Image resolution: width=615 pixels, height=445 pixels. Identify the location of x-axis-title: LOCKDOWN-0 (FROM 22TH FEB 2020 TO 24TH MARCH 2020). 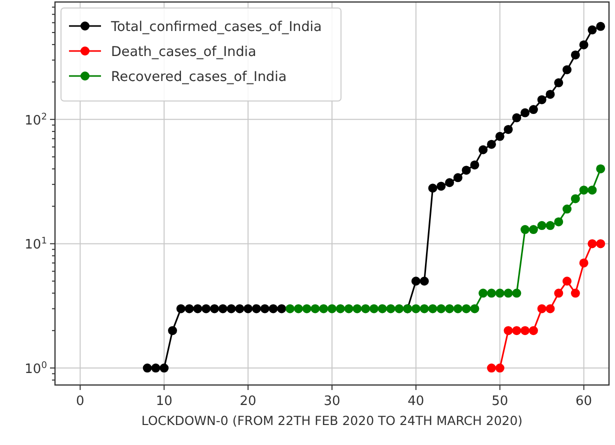
(332, 420).